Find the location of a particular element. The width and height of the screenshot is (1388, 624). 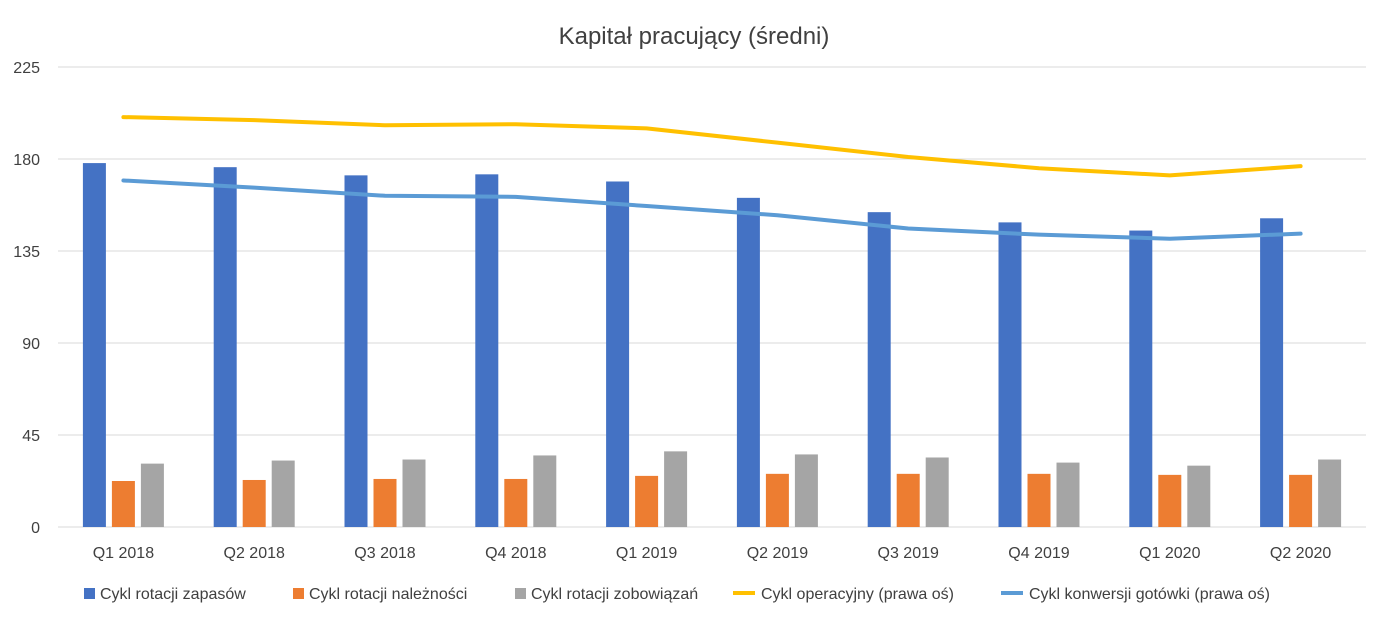

x-tick-label: Q3 2018 is located at coordinates (384, 553).